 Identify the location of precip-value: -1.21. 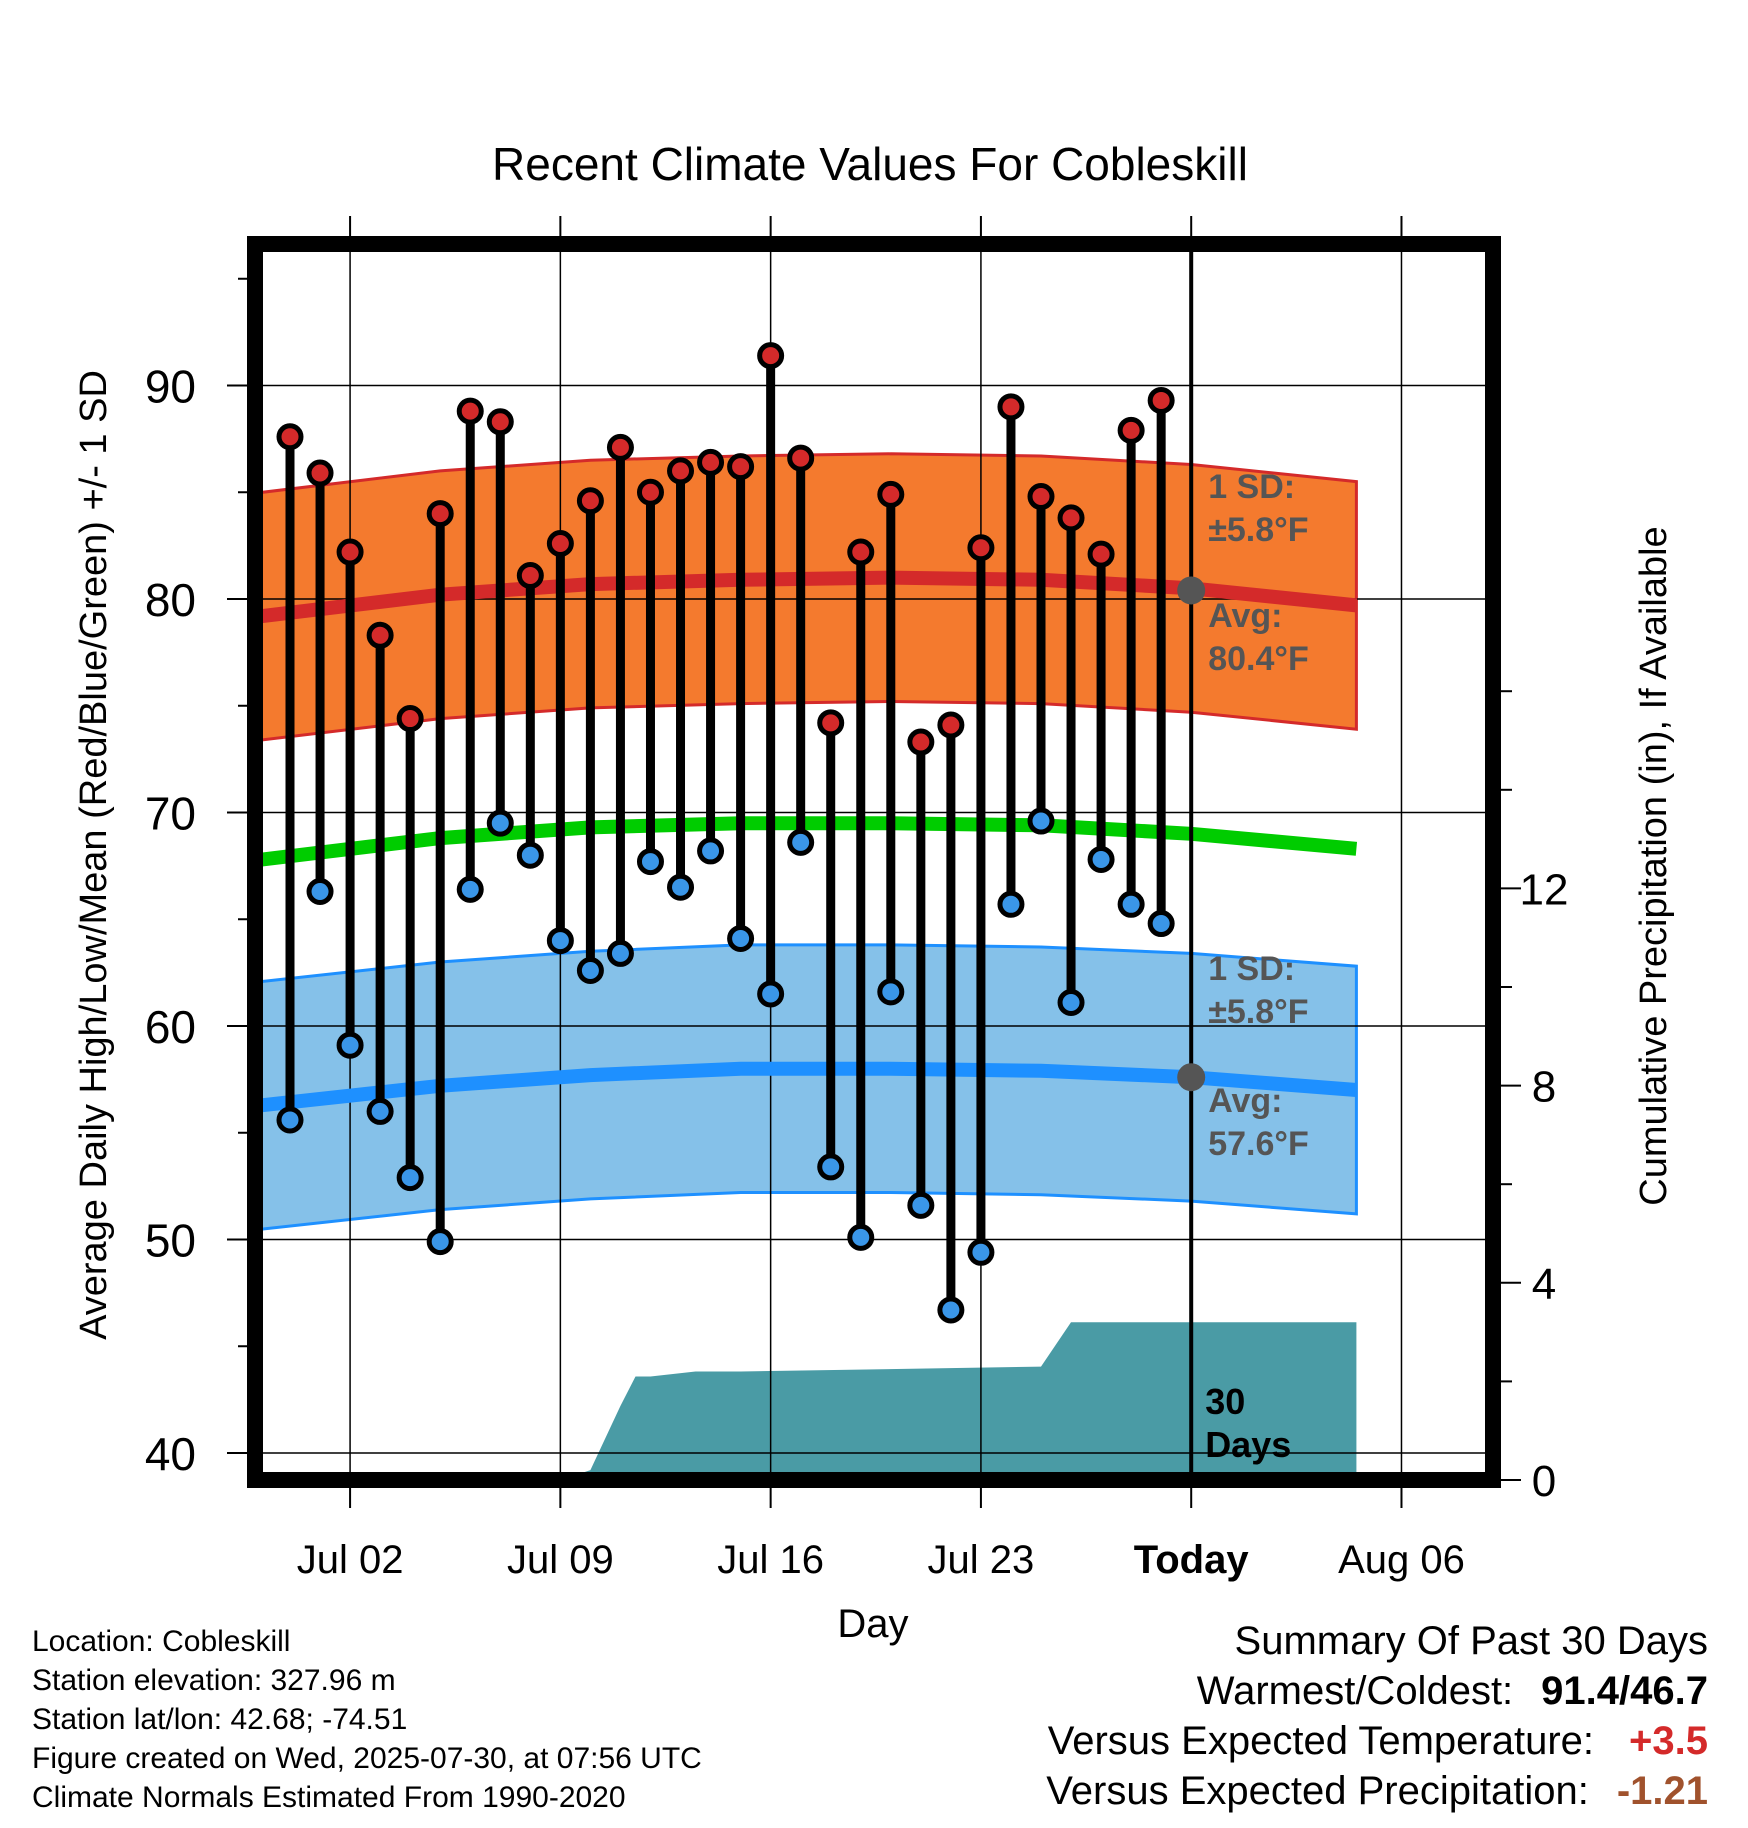
(1662, 1791).